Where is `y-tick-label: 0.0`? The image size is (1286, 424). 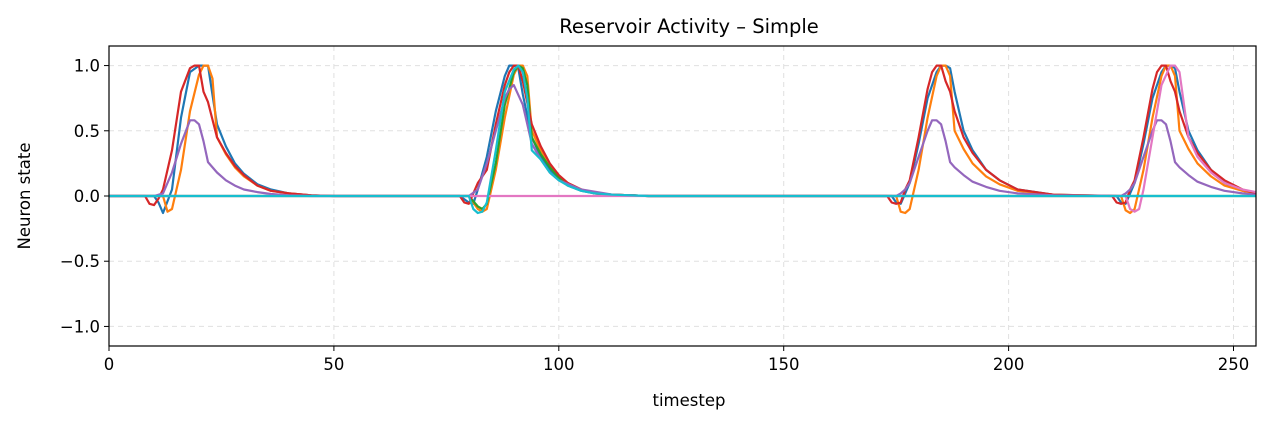
y-tick-label: 0.0 is located at coordinates (87, 196).